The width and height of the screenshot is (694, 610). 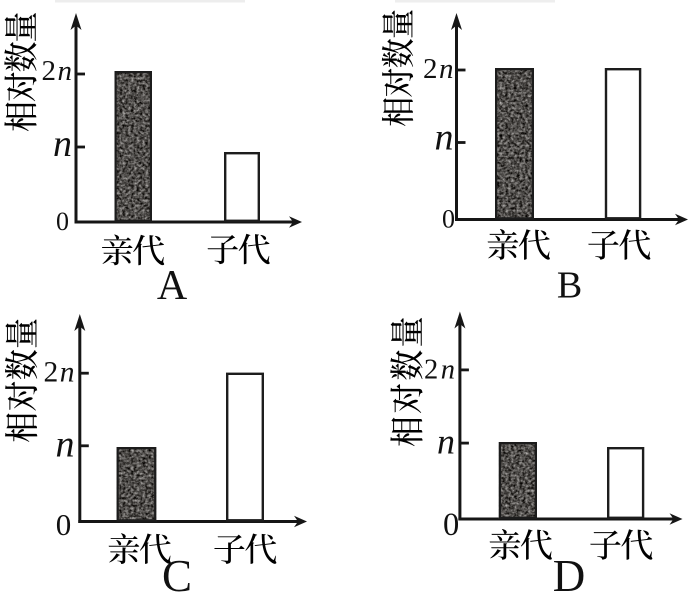 I want to click on svg-text: A, so click(x=172, y=286).